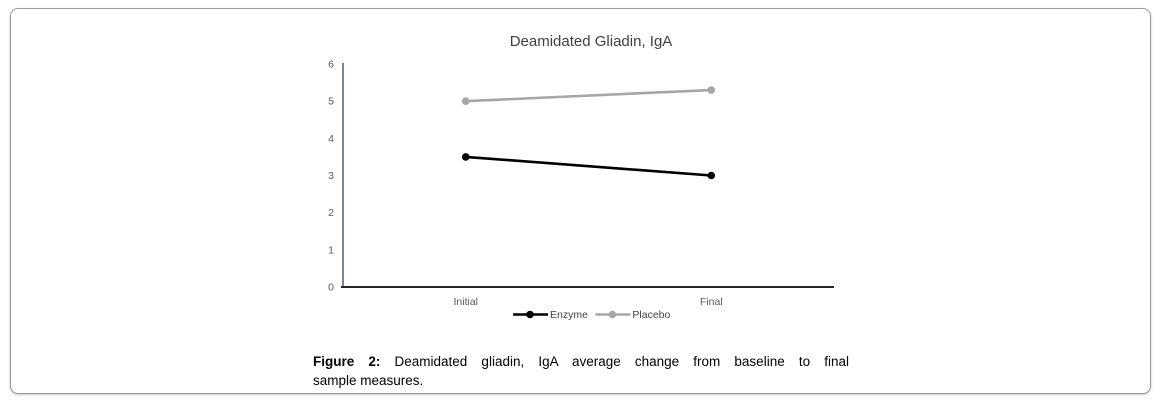  I want to click on legend-label-enzyme: Enzyme, so click(569, 315).